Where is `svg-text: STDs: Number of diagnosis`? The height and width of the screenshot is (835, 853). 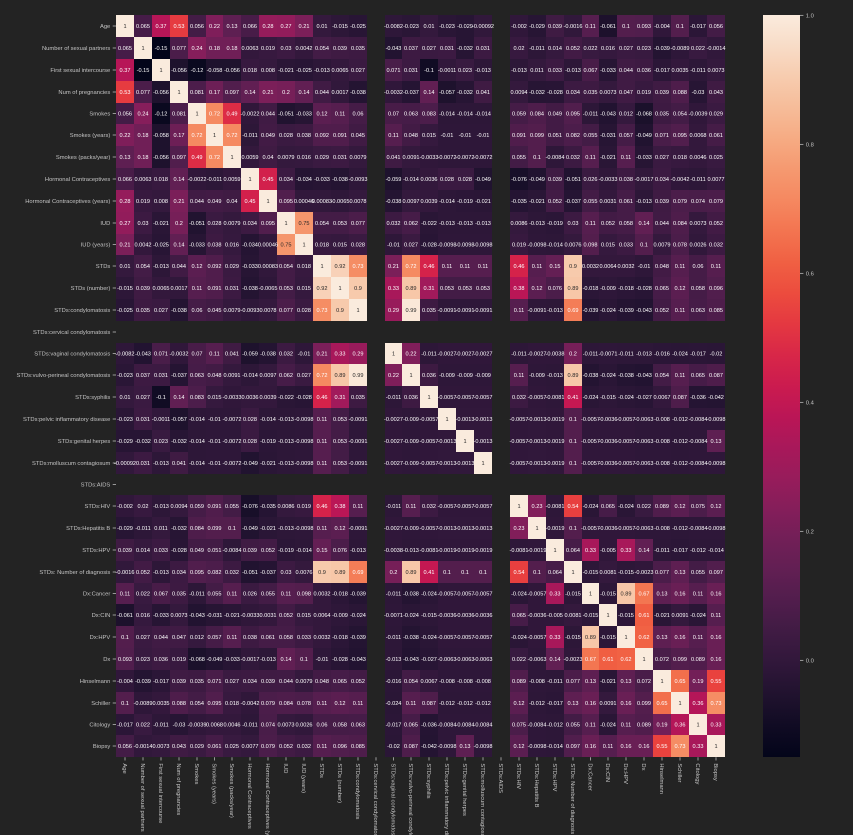 svg-text: STDs: Number of diagnosis is located at coordinates (572, 798).